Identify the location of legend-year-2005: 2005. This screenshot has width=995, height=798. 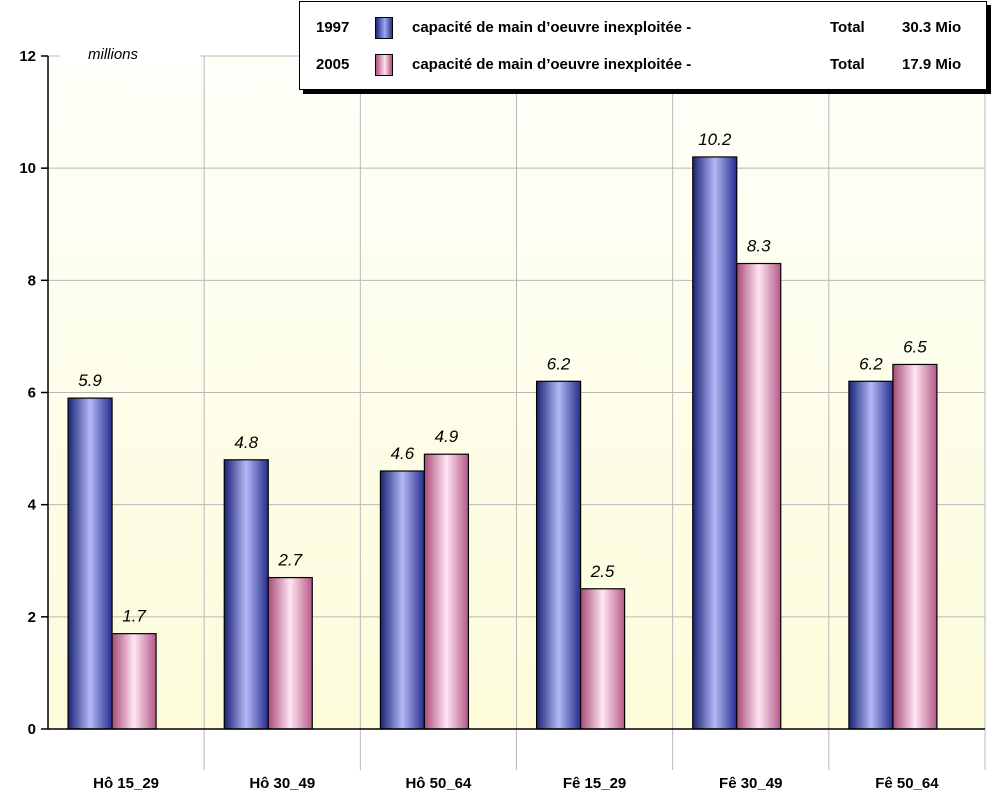
(333, 64).